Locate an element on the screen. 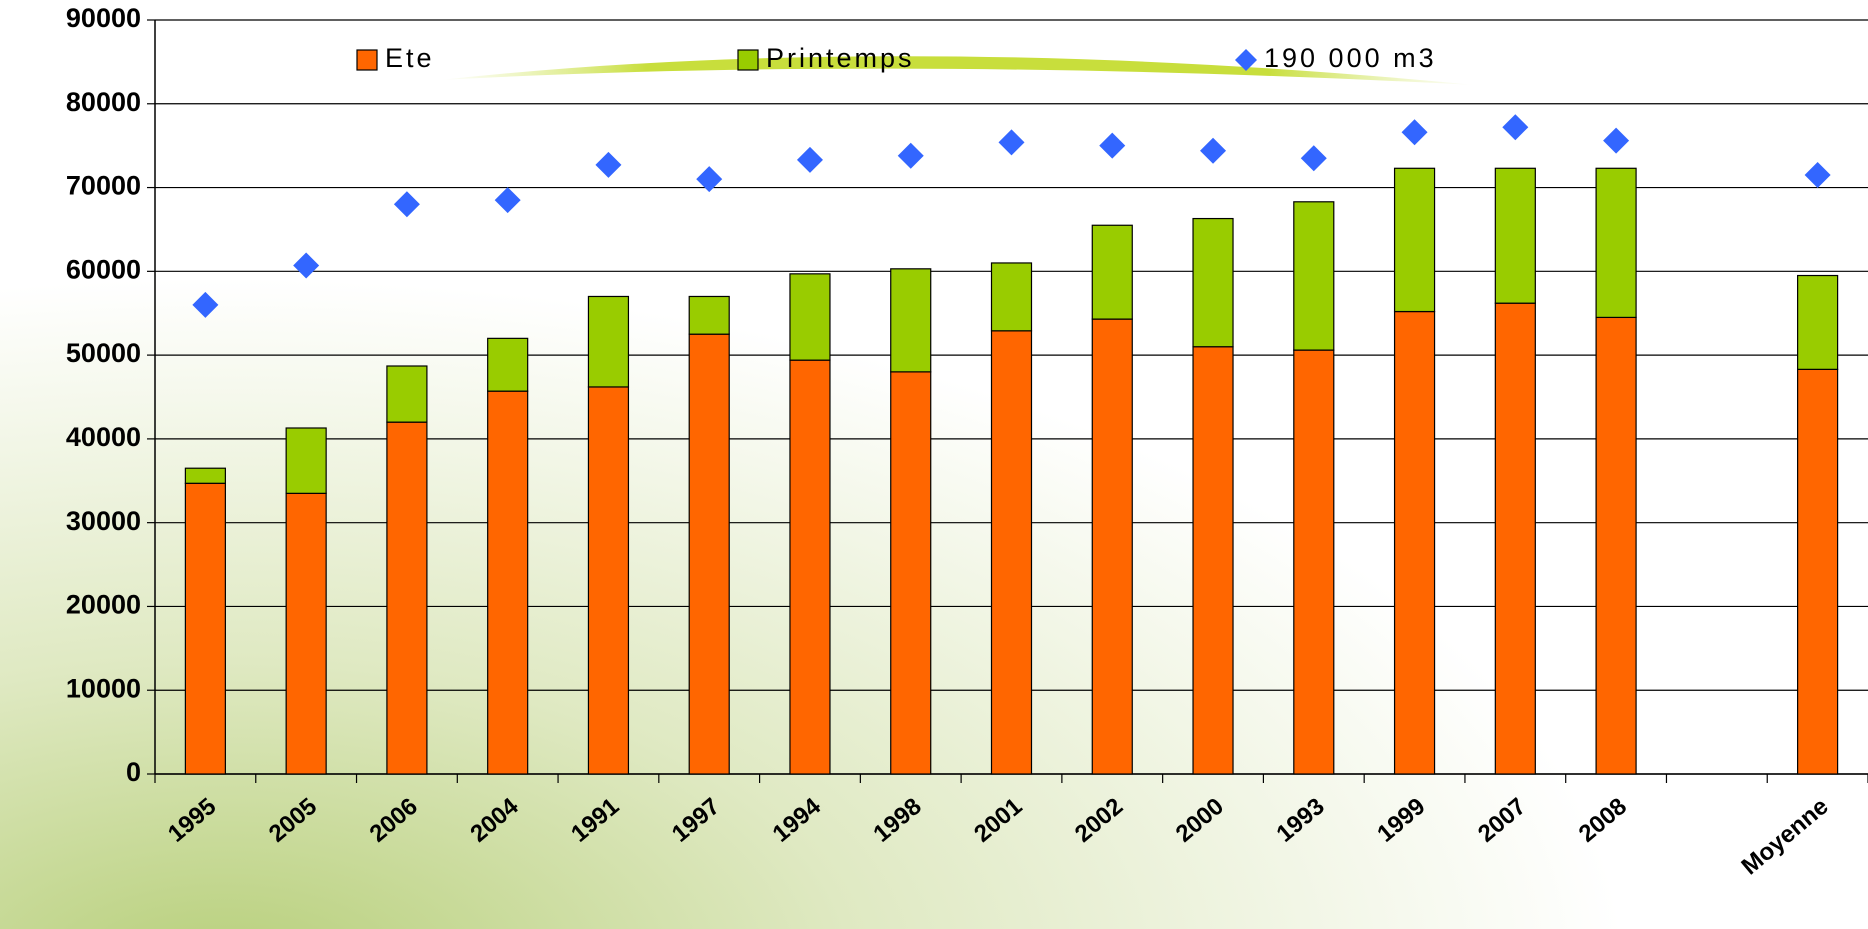 The image size is (1868, 929). legend-label: Ete is located at coordinates (410, 58).